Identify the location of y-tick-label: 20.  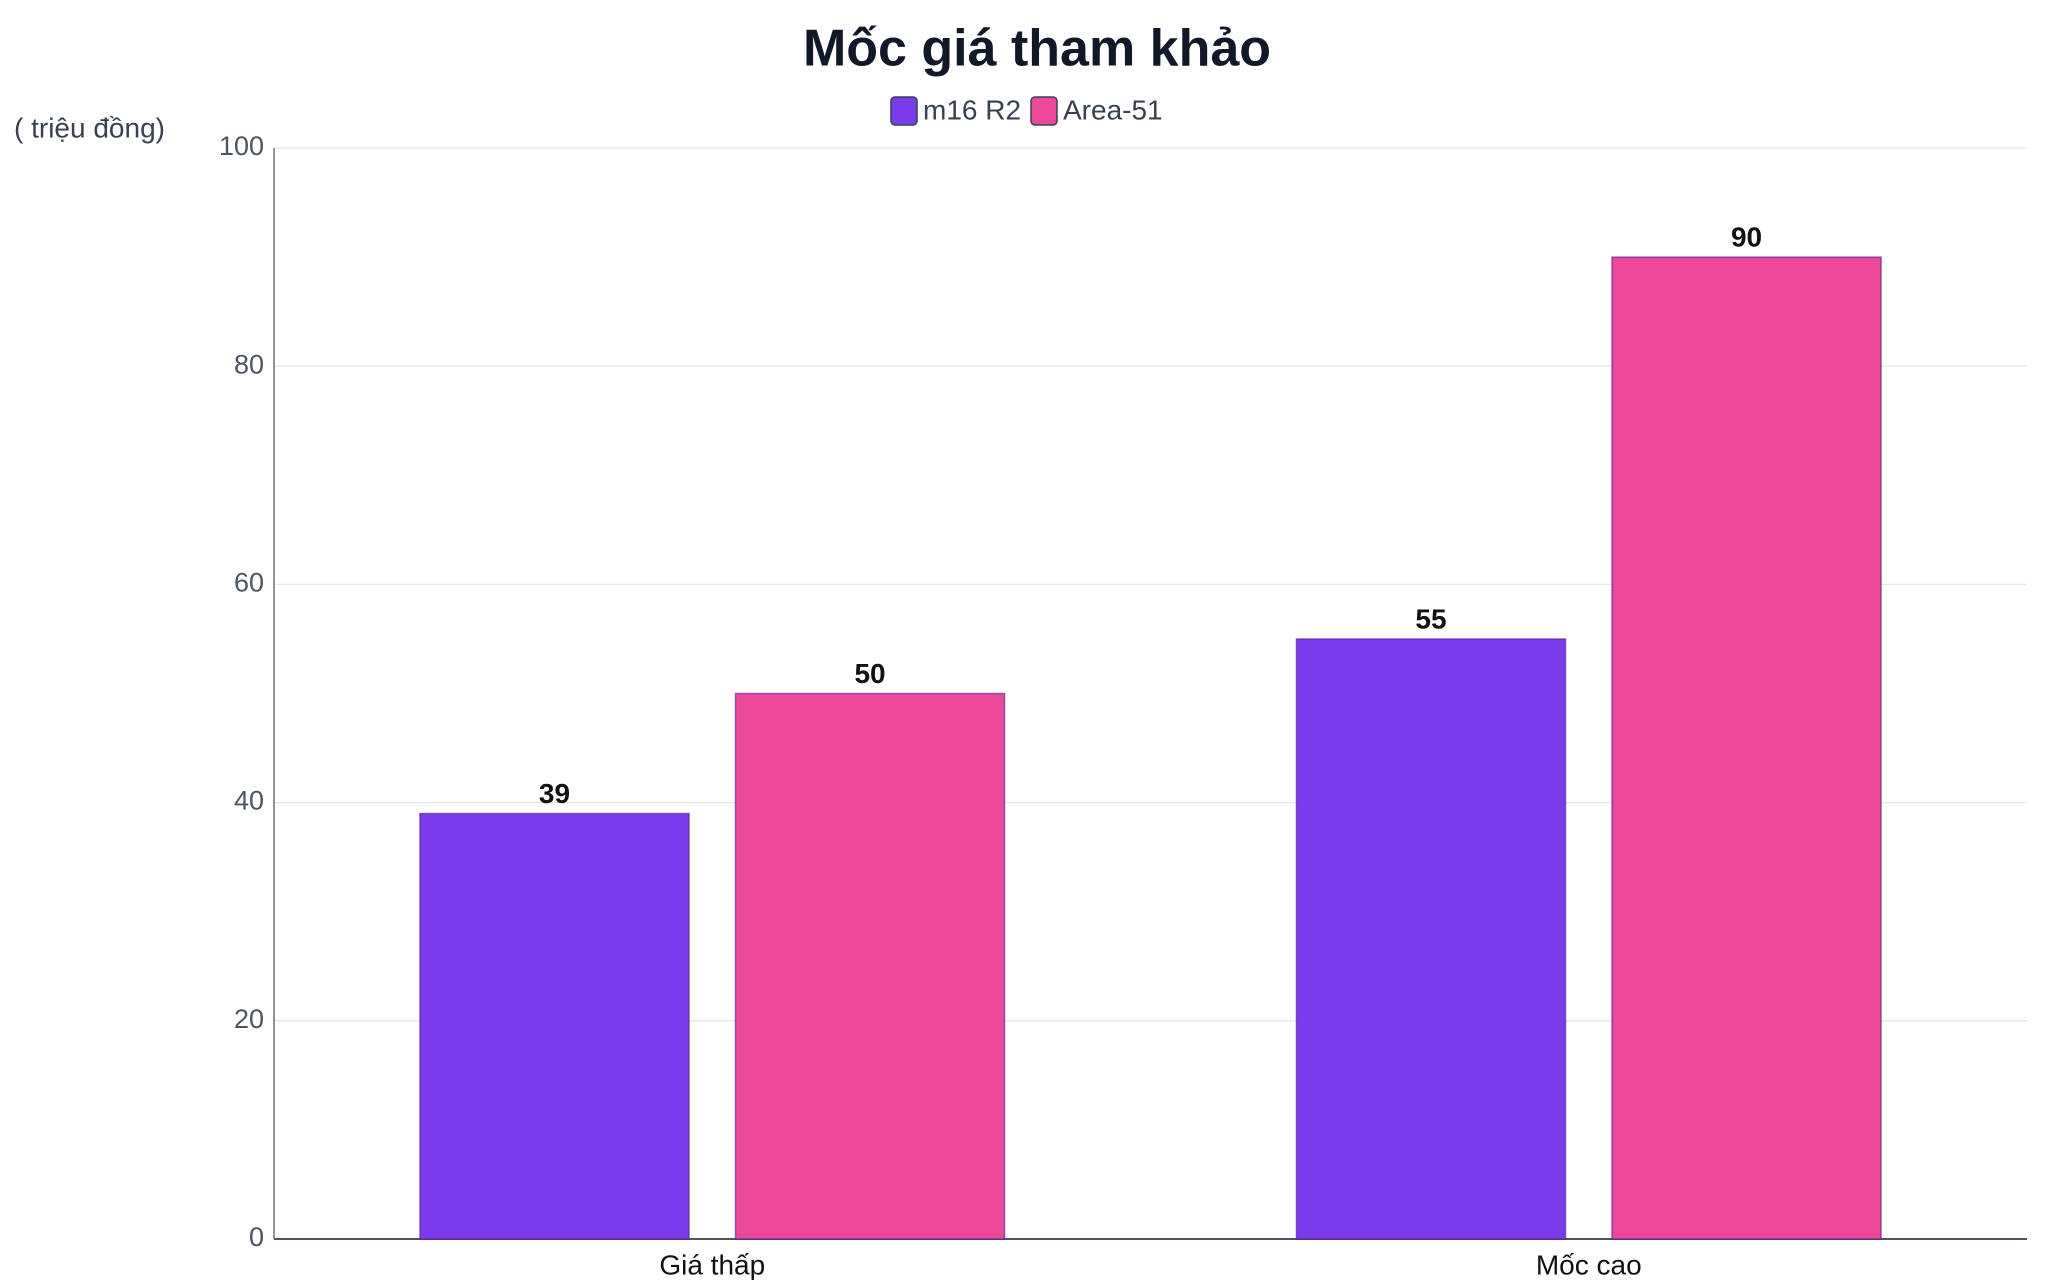
(249, 1019).